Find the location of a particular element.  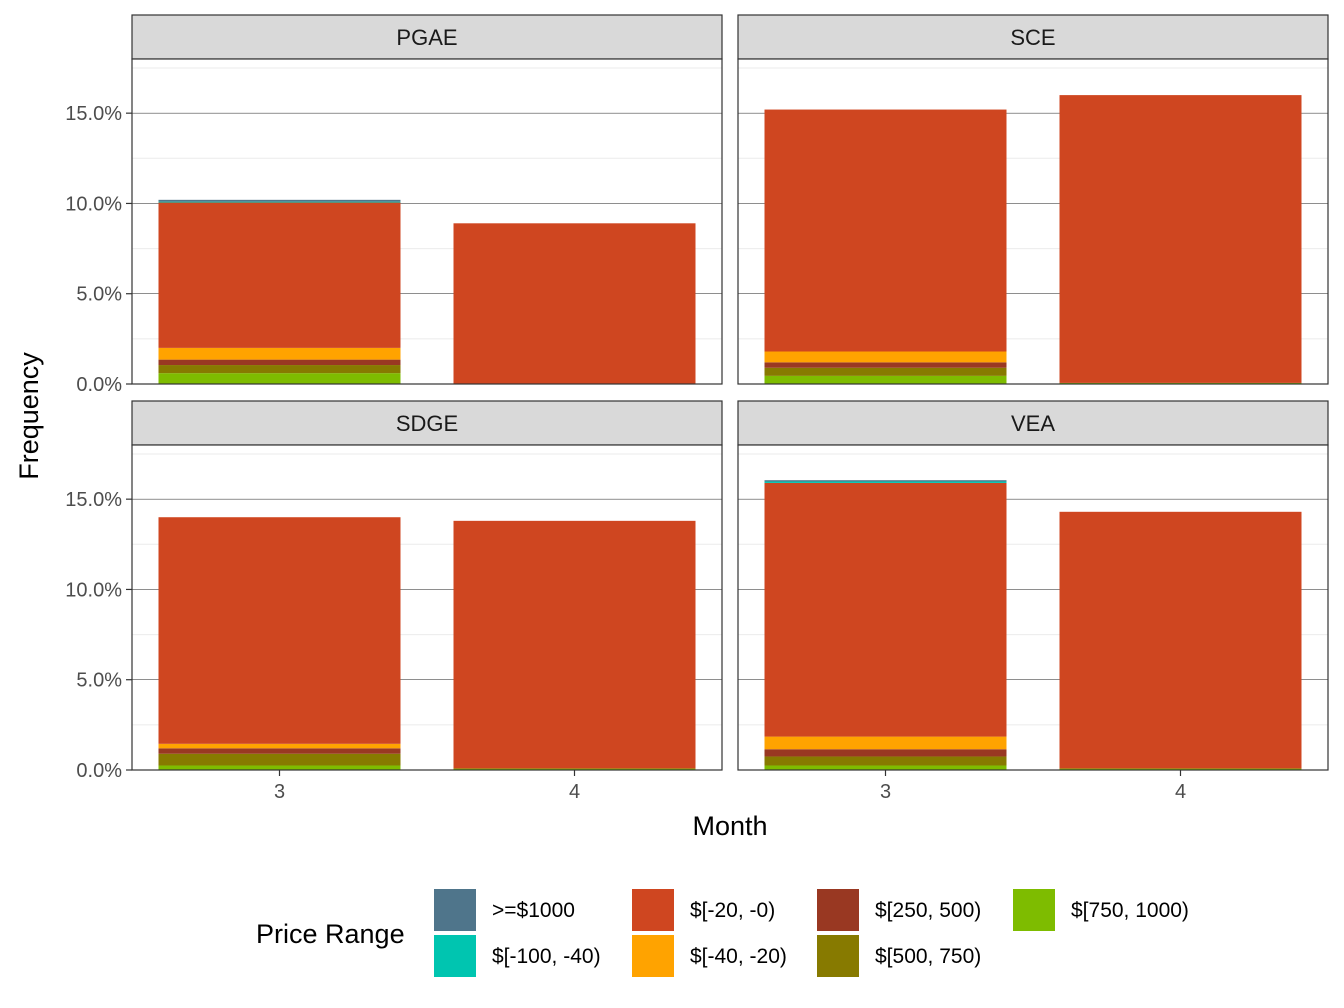

facet-strip-label: SCE is located at coordinates (1032, 37).